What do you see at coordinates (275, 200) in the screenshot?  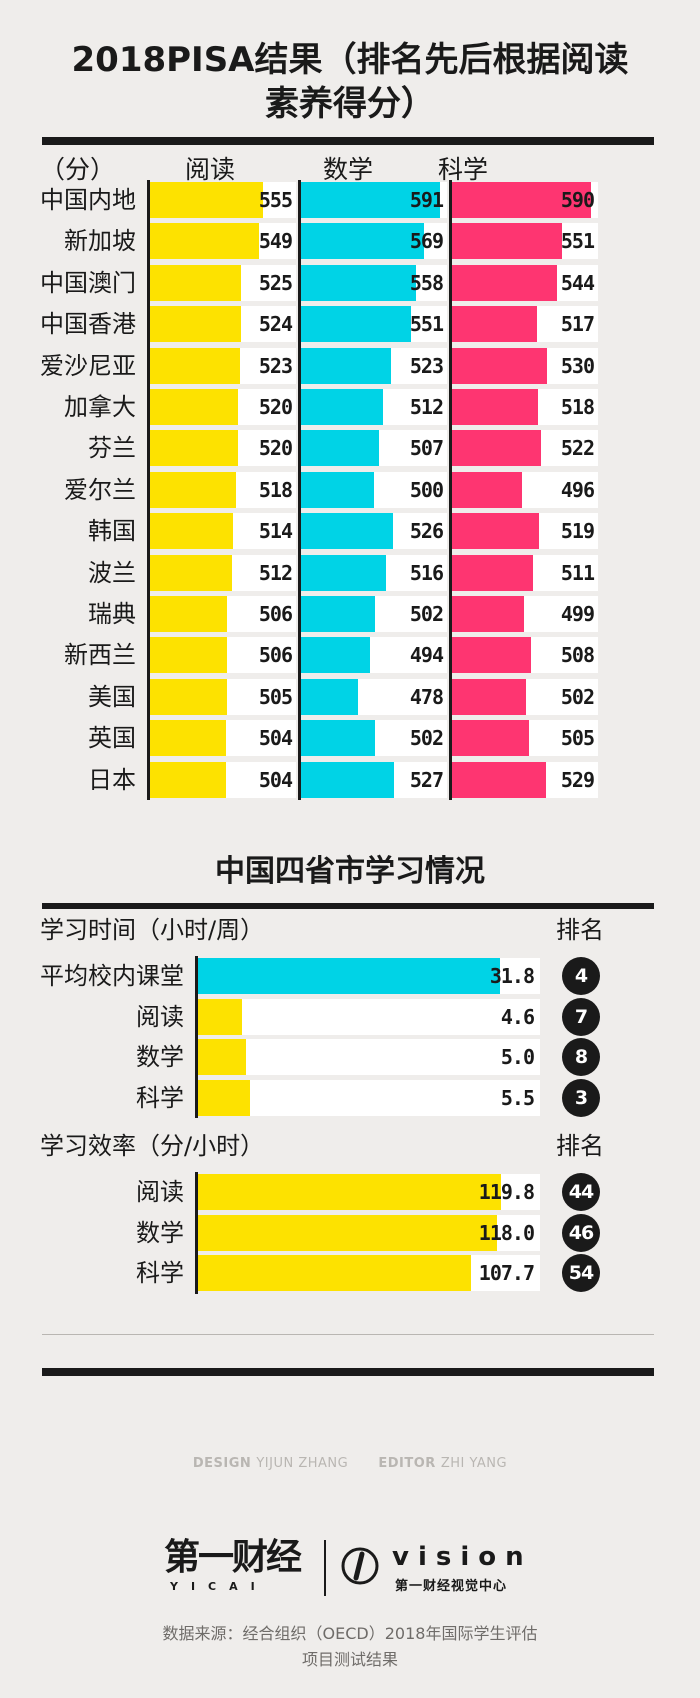 I see `value-label-reading: 555` at bounding box center [275, 200].